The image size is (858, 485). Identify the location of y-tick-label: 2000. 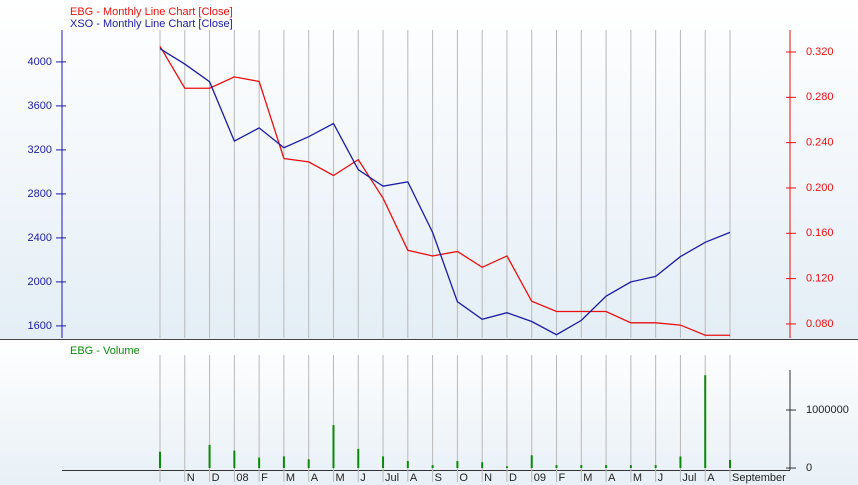
(40, 282).